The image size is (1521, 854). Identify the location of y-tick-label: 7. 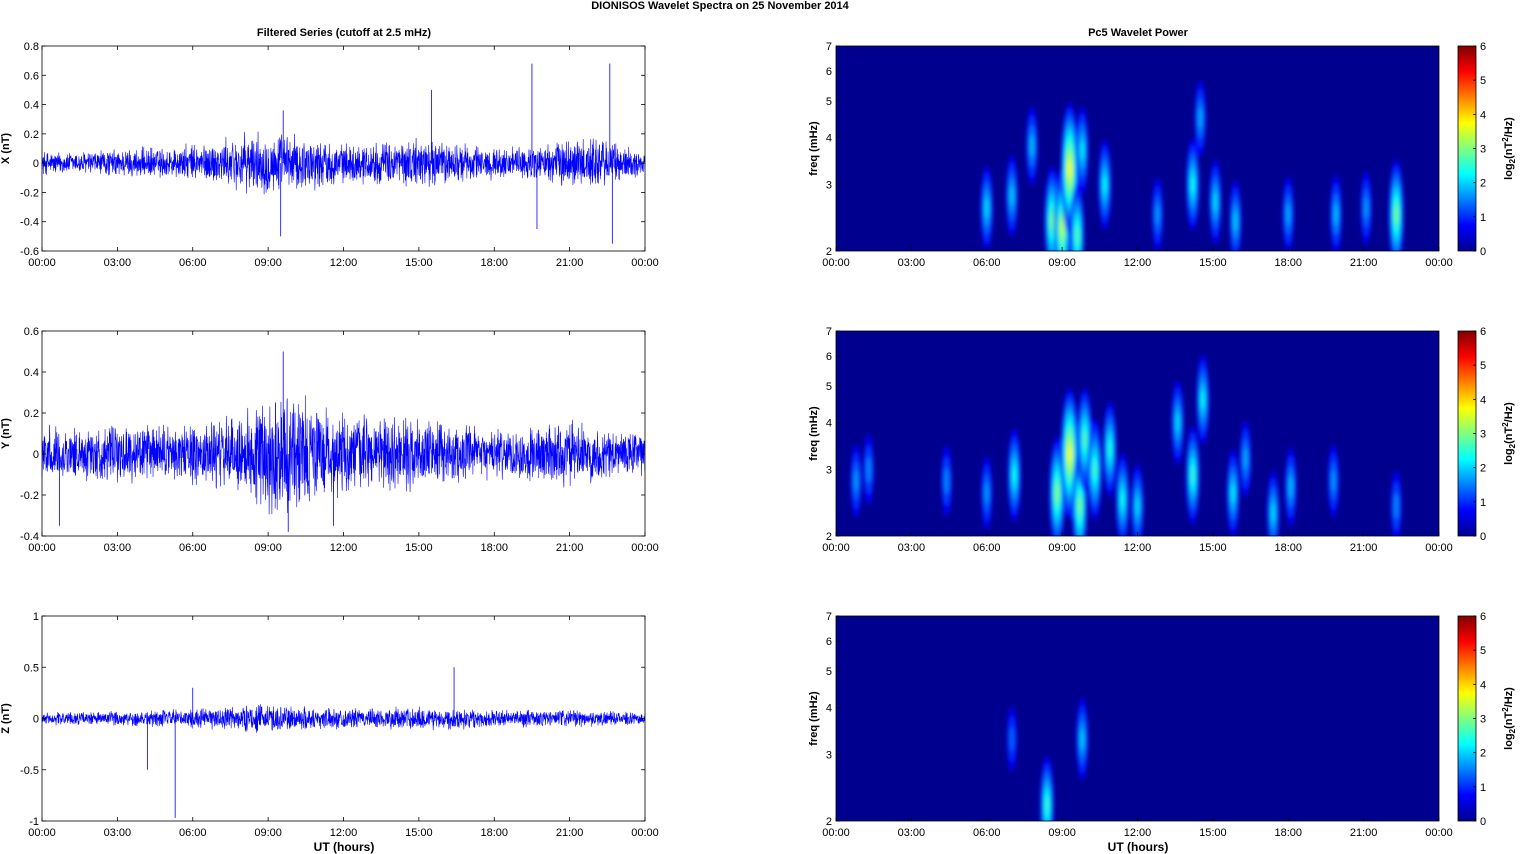
(829, 47).